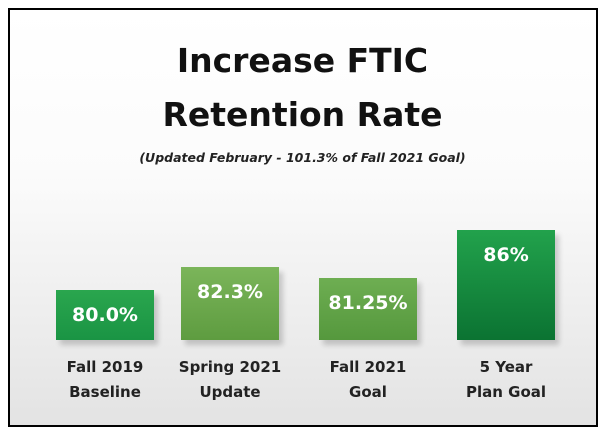  I want to click on value-label: 80.0%, so click(105, 315).